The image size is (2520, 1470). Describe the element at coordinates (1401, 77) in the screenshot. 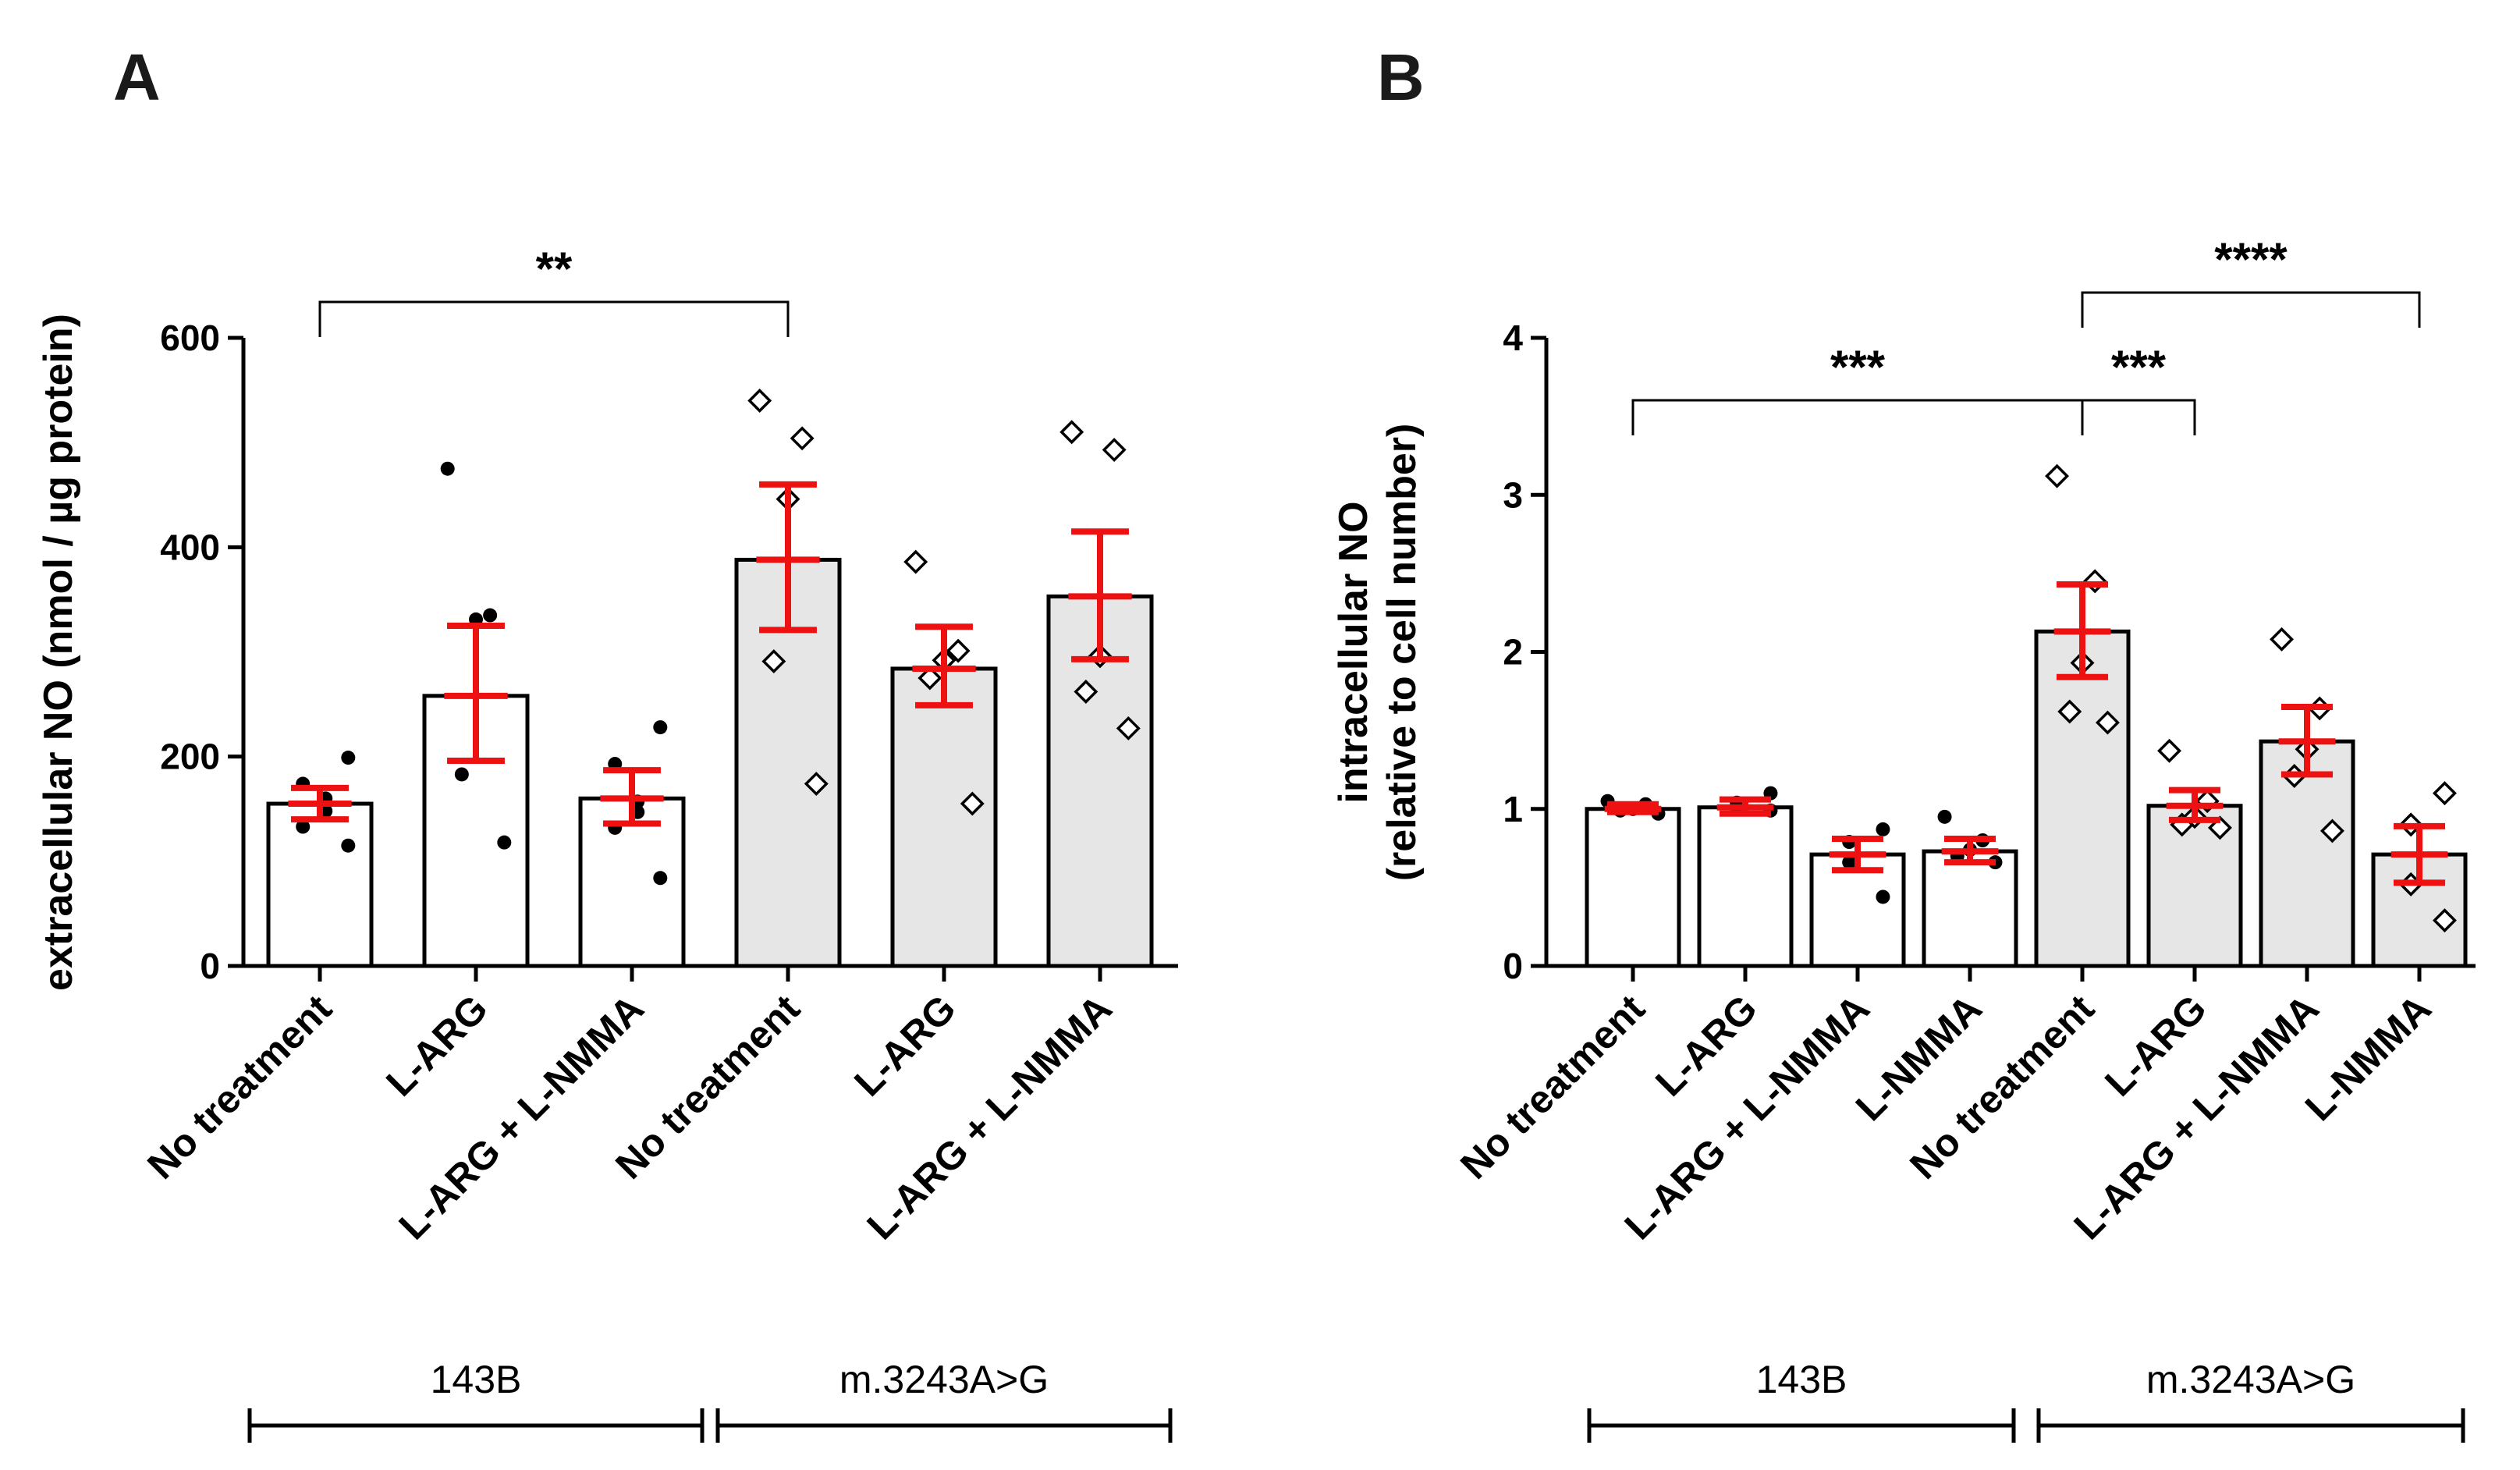

I see `panel-label-b: B` at that location.